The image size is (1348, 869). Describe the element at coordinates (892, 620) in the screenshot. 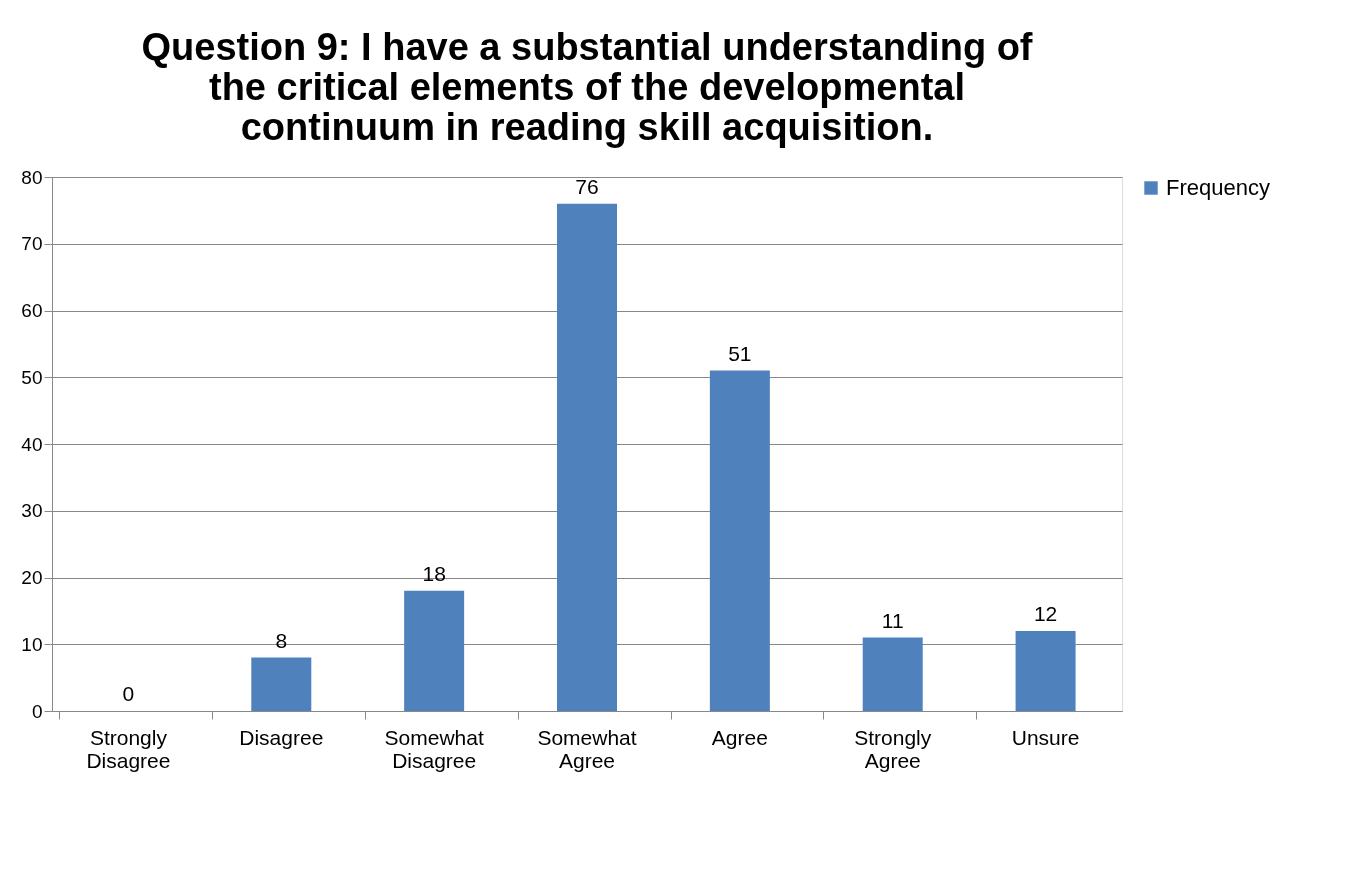

I see `data-label: 11` at that location.